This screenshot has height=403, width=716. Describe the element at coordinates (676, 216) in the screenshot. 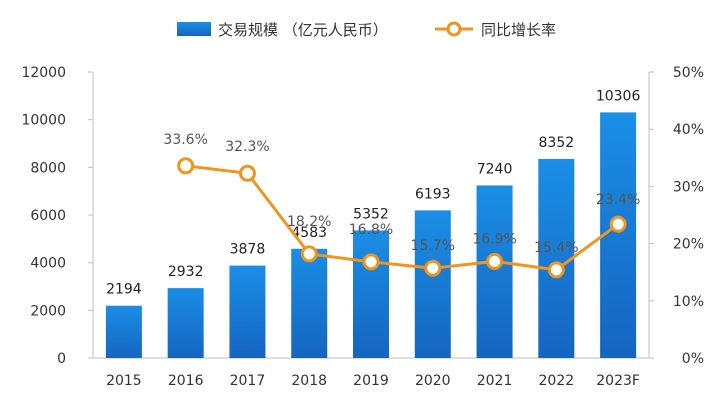

I see `y-right-ticks: 0% 10% 20% 30% 40% 50%` at that location.